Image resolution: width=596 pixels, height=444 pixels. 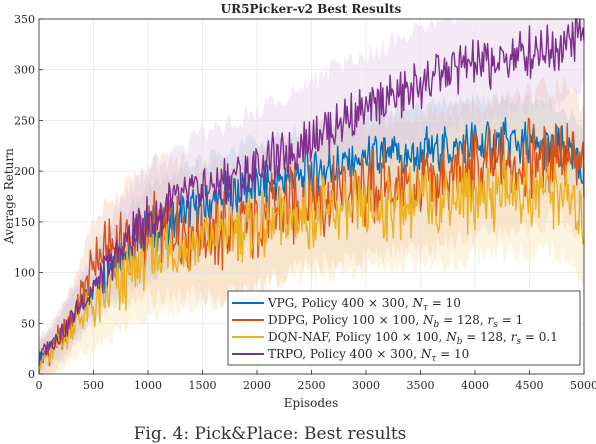 What do you see at coordinates (312, 385) in the screenshot?
I see `x-tick-label: 2500` at bounding box center [312, 385].